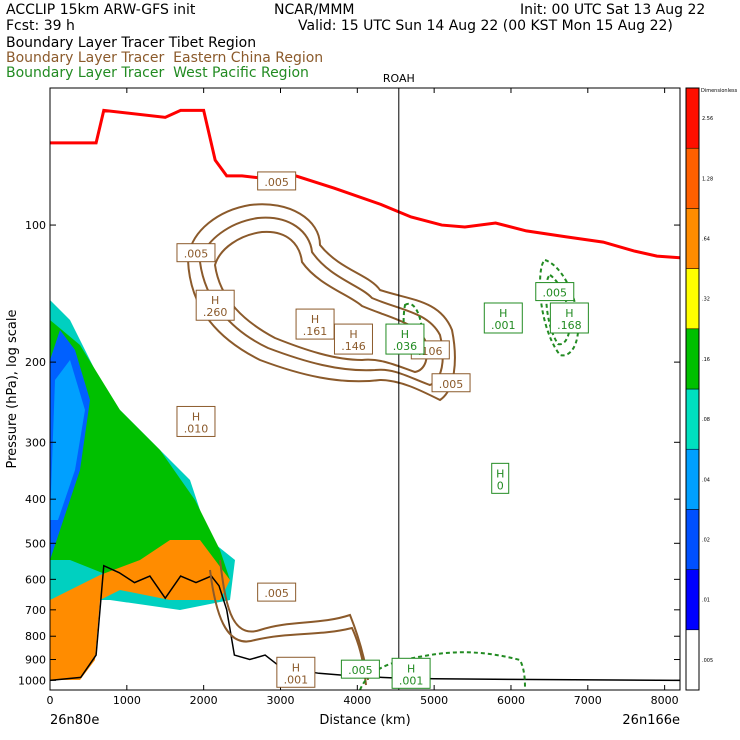  What do you see at coordinates (500, 485) in the screenshot?
I see `contour-label-text: 0` at bounding box center [500, 485].